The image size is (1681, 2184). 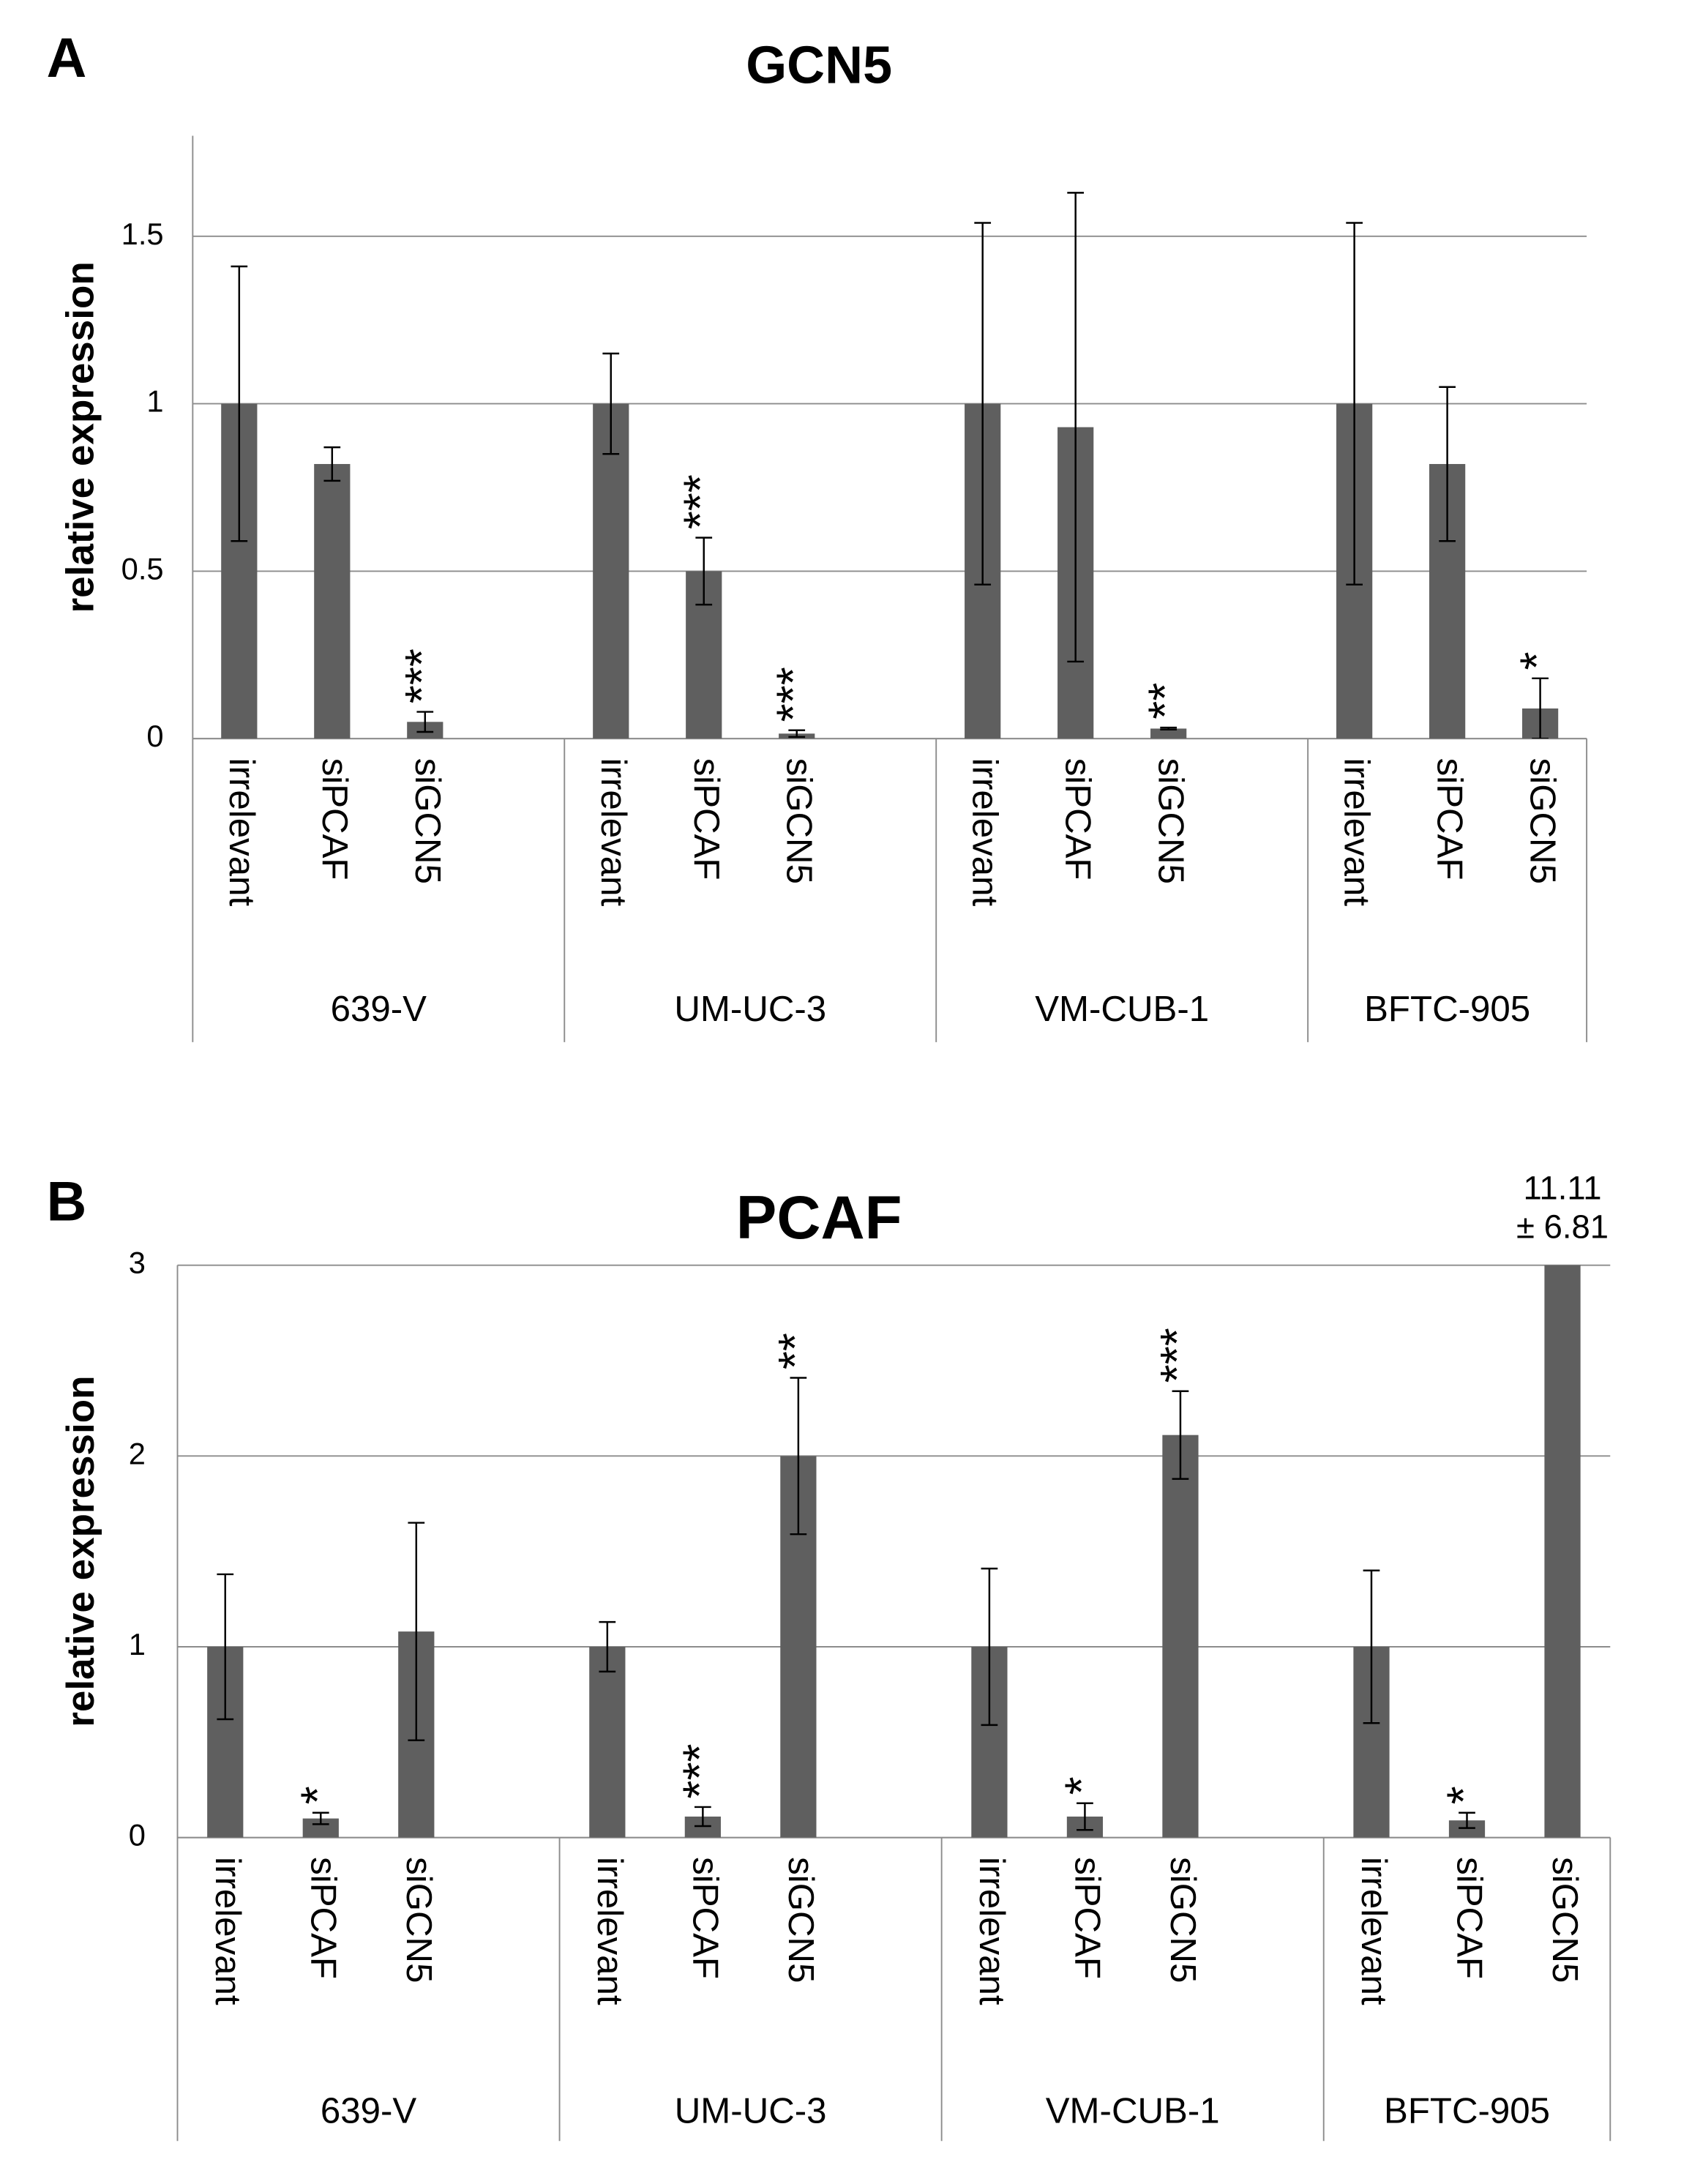 I want to click on value-label: 11.11, so click(x=1563, y=1187).